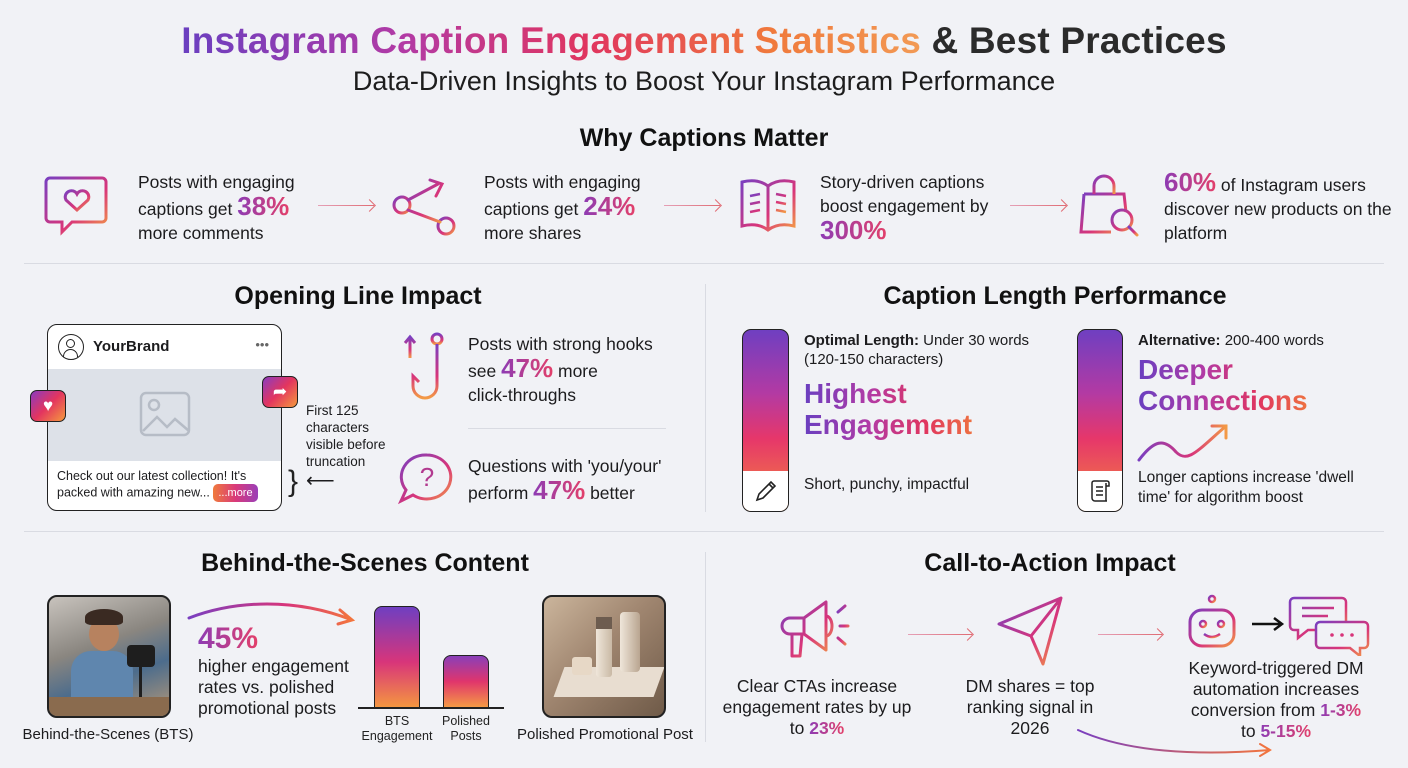 The height and width of the screenshot is (768, 1408). I want to click on brace: }, so click(293, 481).